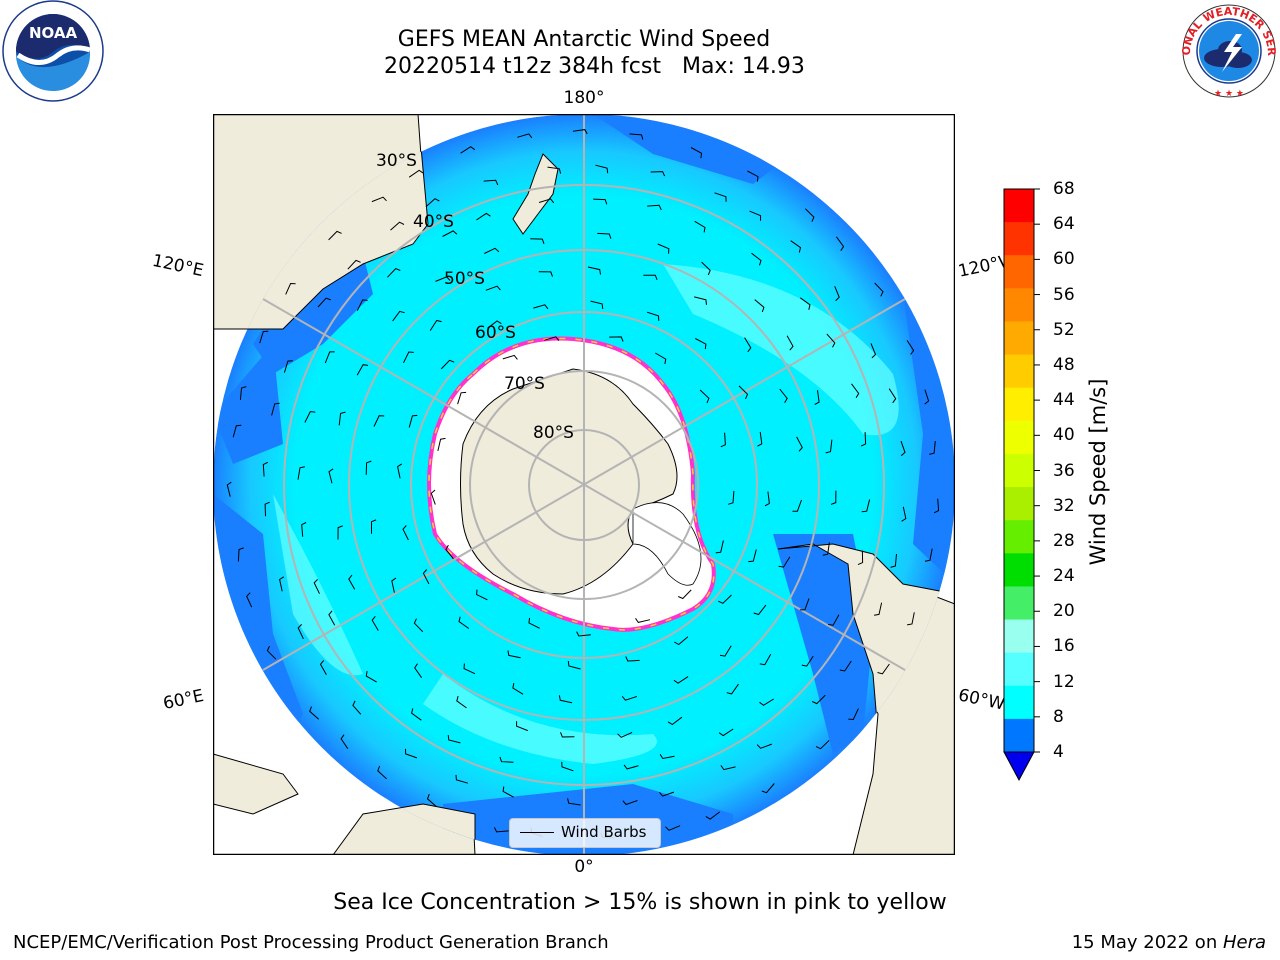  Describe the element at coordinates (53, 33) in the screenshot. I see `svg-text: NOAA` at that location.